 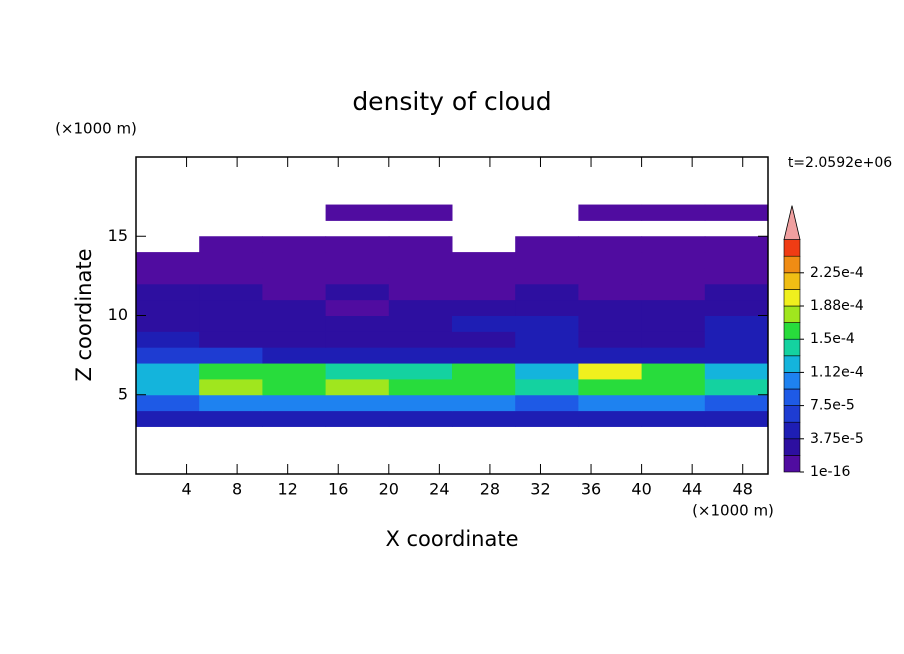 What do you see at coordinates (837, 306) in the screenshot?
I see `colorbar-label: 1.88e-4` at bounding box center [837, 306].